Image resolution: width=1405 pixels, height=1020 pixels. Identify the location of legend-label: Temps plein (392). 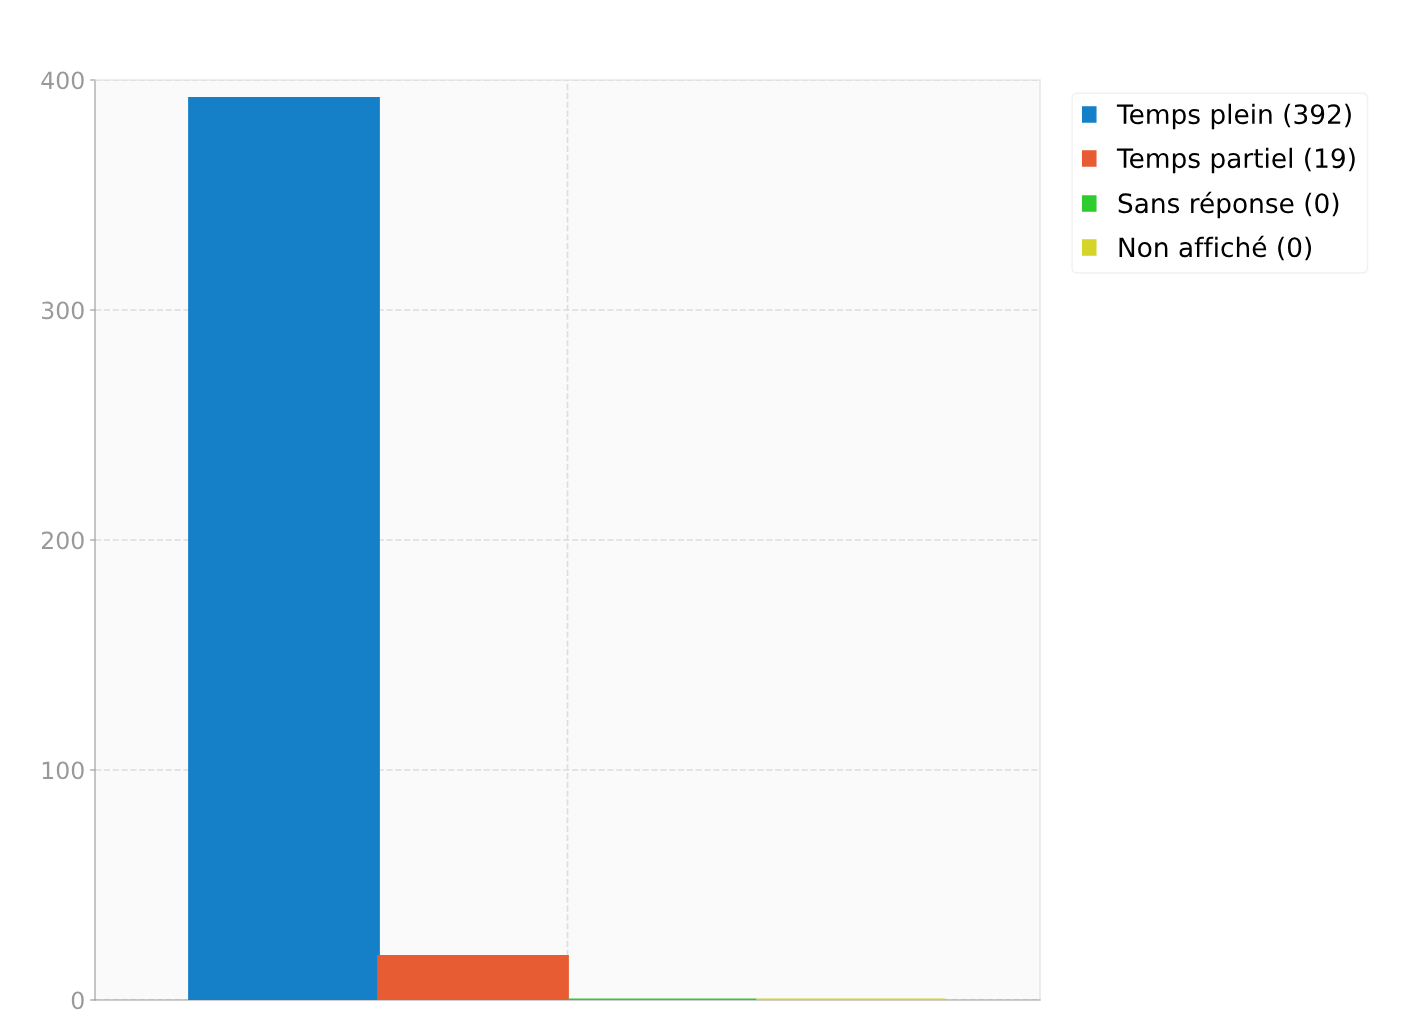
(1233, 116).